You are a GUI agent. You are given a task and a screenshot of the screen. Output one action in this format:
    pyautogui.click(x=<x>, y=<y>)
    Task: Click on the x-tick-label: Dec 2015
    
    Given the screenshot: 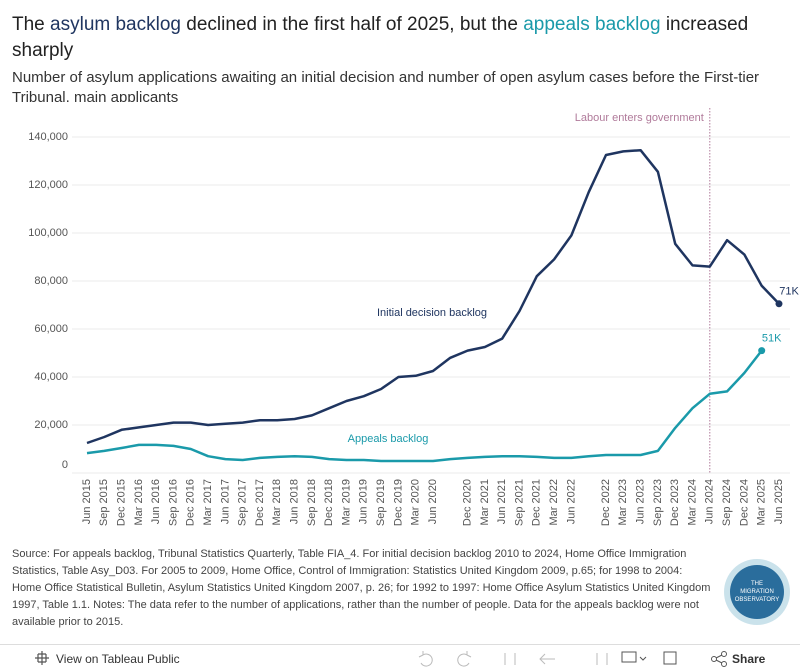 What is the action you would take?
    pyautogui.click(x=122, y=502)
    